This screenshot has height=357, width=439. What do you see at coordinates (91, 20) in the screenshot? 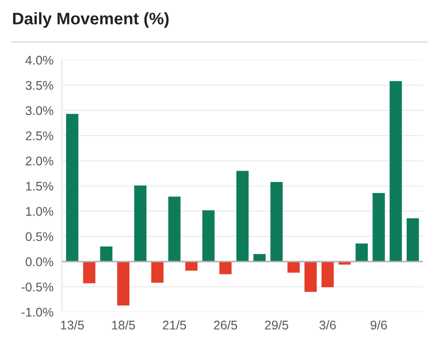
I see `chart-title: Daily Movement (%)` at bounding box center [91, 20].